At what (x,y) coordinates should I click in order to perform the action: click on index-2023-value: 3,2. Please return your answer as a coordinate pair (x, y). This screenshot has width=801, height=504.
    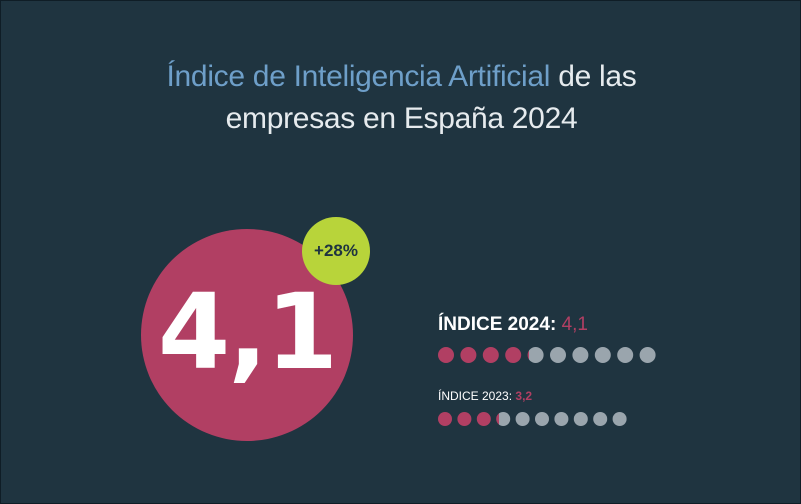
    Looking at the image, I should click on (524, 396).